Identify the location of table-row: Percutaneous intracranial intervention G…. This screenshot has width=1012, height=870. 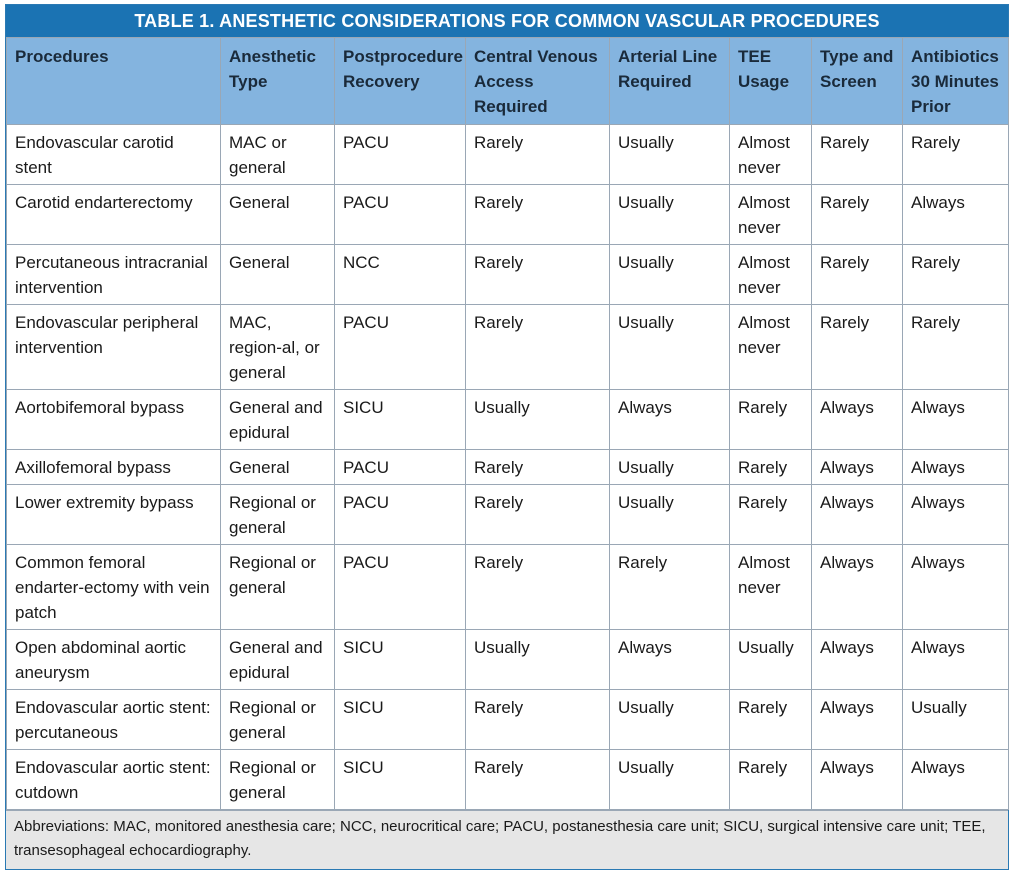
(507, 274).